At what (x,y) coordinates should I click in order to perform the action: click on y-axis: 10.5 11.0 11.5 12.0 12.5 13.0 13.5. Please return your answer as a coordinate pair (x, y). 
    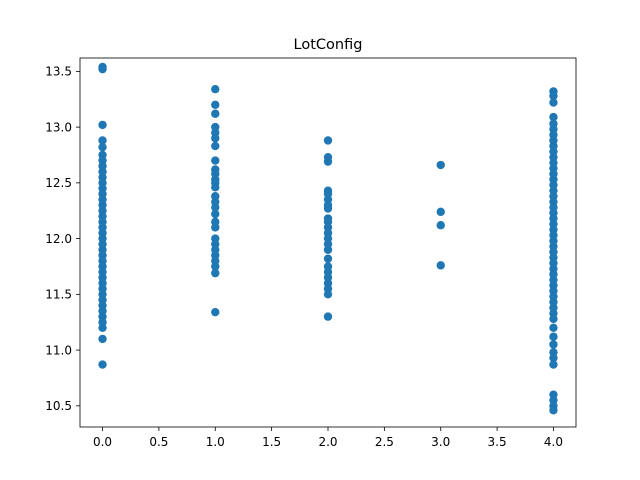
    Looking at the image, I should click on (62, 239).